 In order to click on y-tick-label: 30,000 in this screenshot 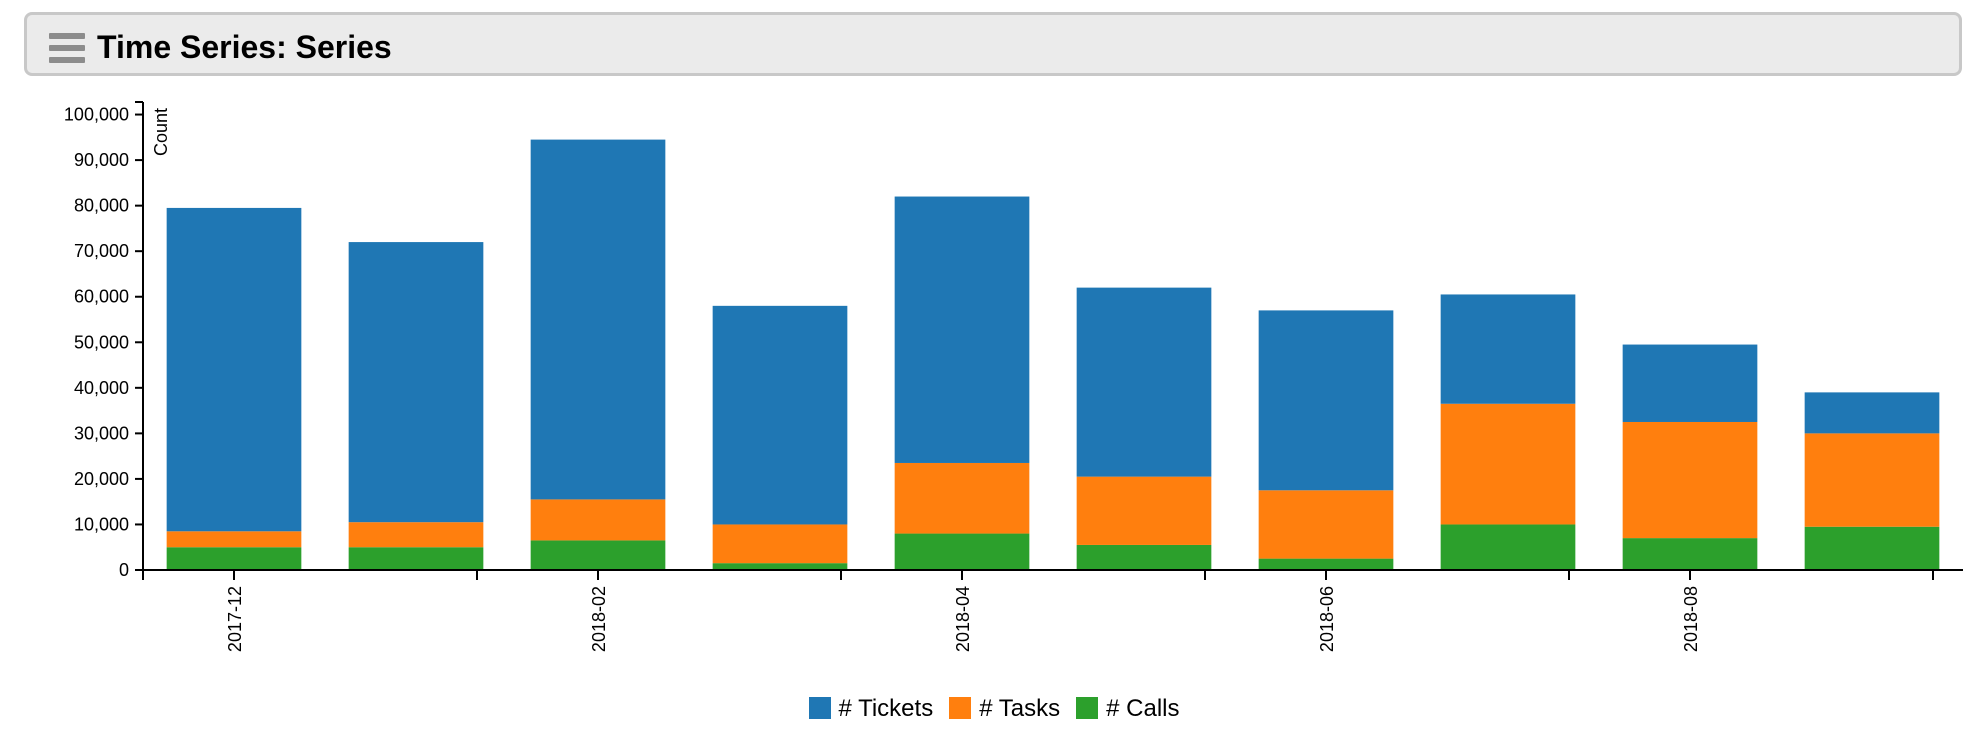, I will do `click(101, 433)`.